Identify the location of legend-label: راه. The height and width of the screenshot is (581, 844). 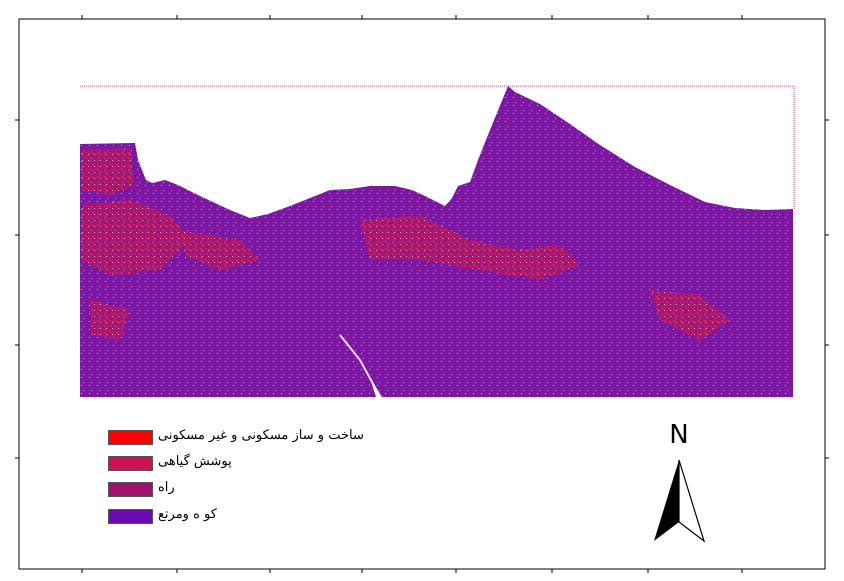
(166, 487).